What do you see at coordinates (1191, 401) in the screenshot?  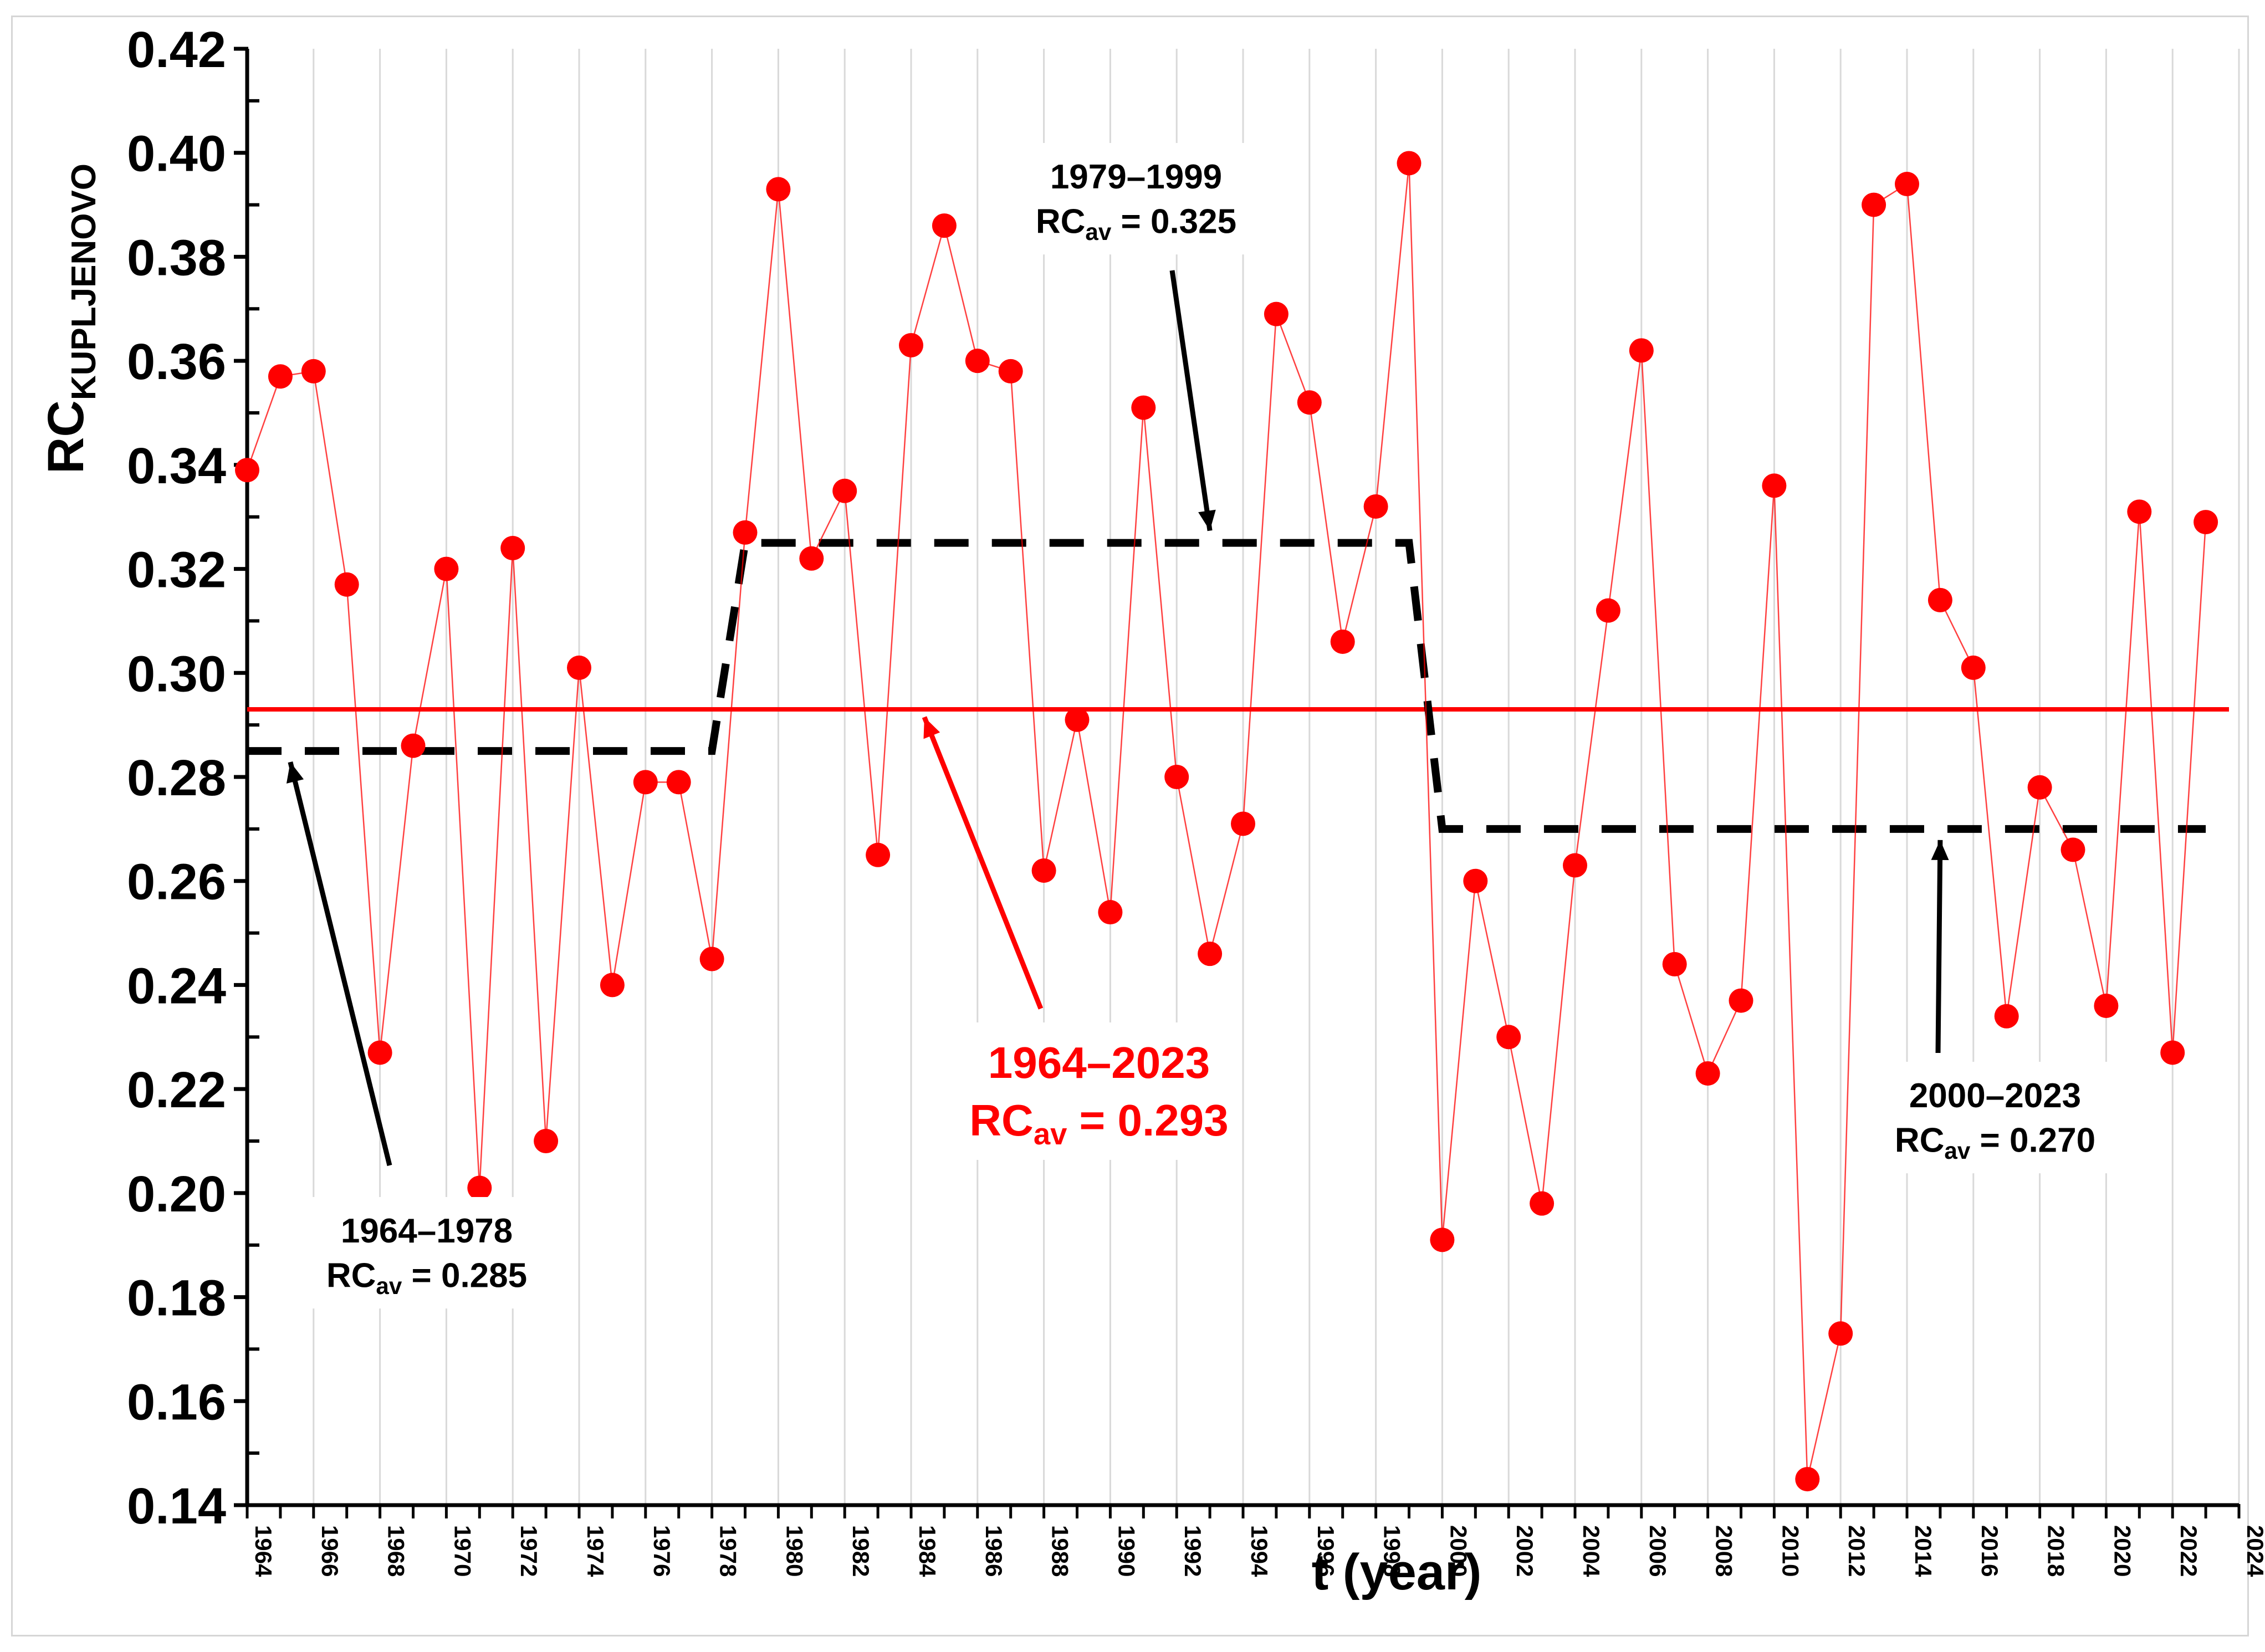 I see `annotation-1979-1999-arrow-shaft` at bounding box center [1191, 401].